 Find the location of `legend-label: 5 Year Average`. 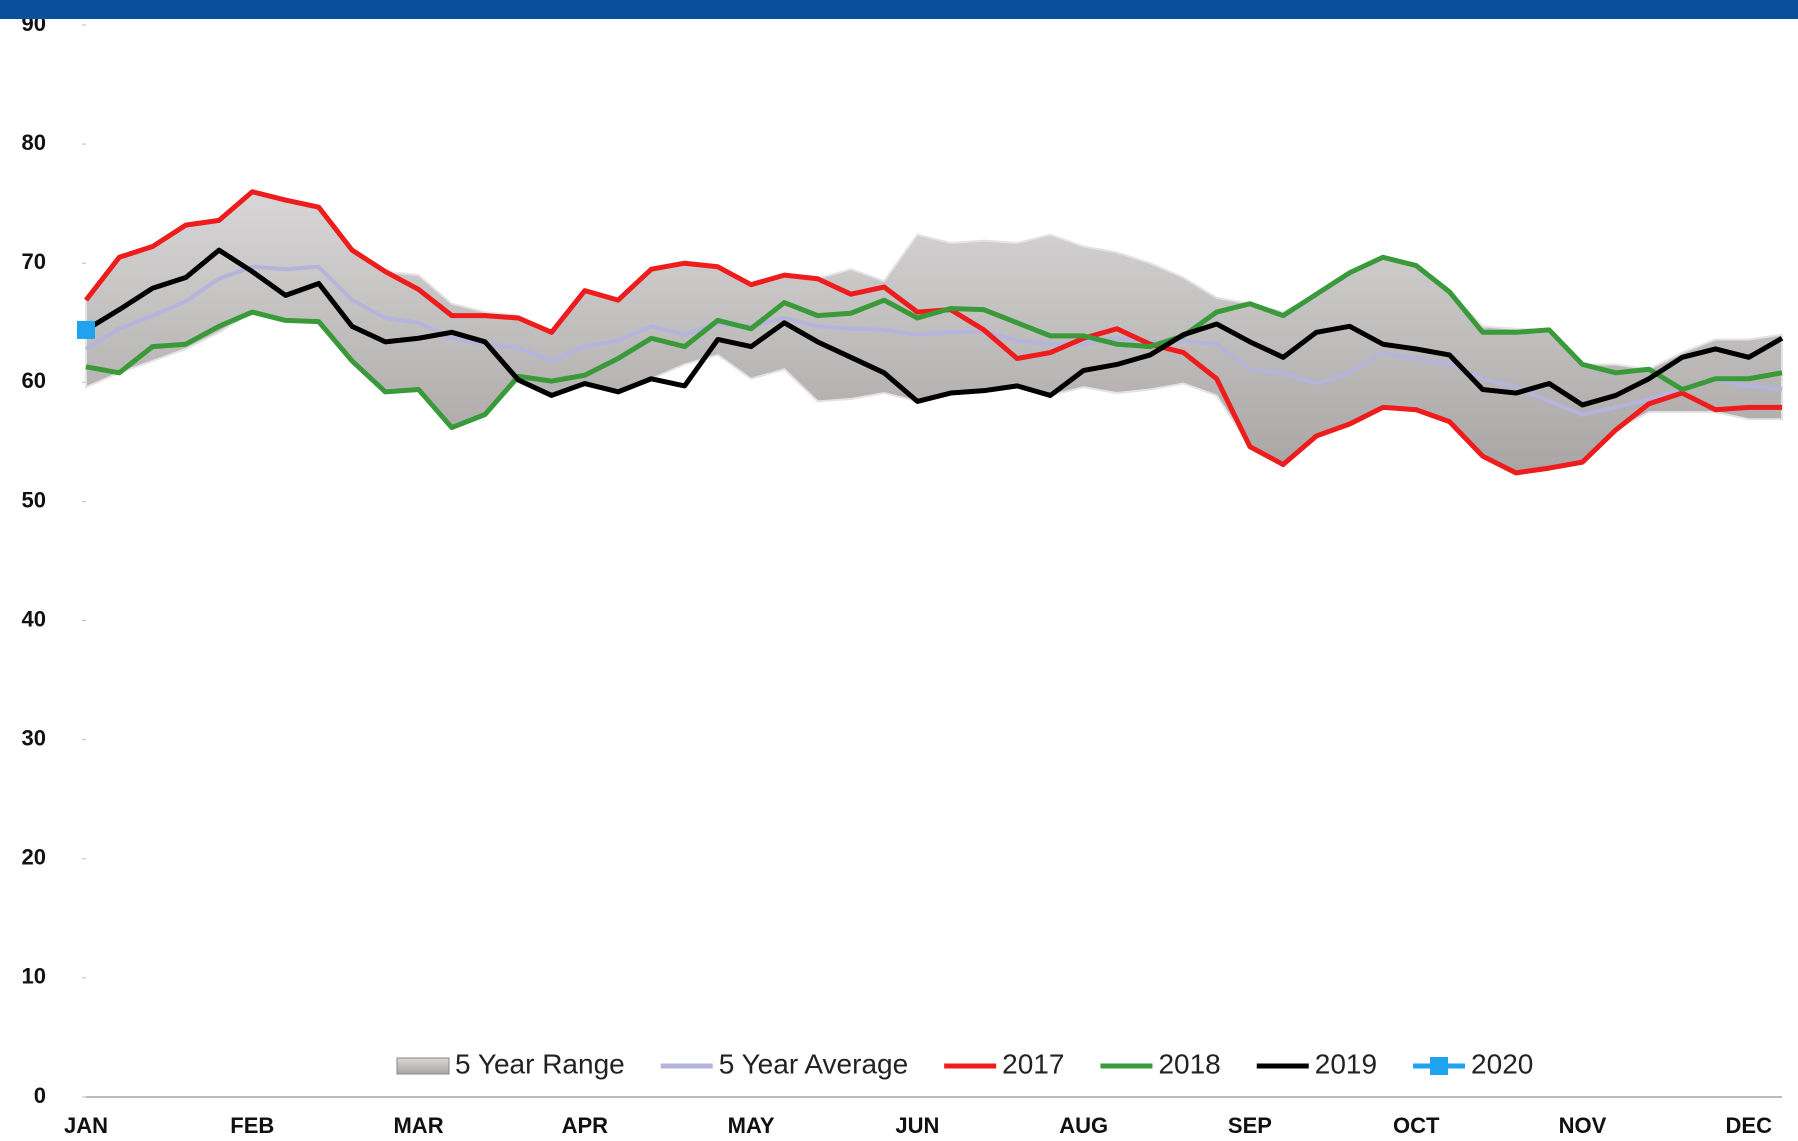

legend-label: 5 Year Average is located at coordinates (813, 1063).